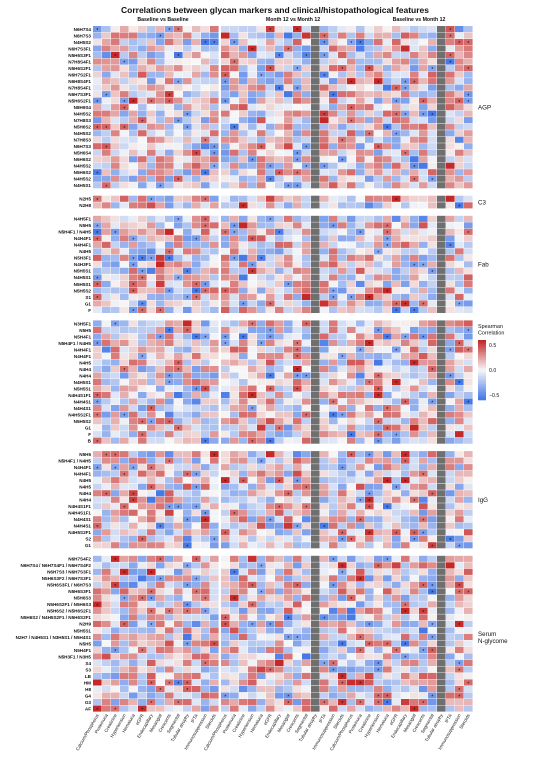 The height and width of the screenshot is (775, 550). Describe the element at coordinates (85, 369) in the screenshot. I see `row-label: N4H4` at that location.